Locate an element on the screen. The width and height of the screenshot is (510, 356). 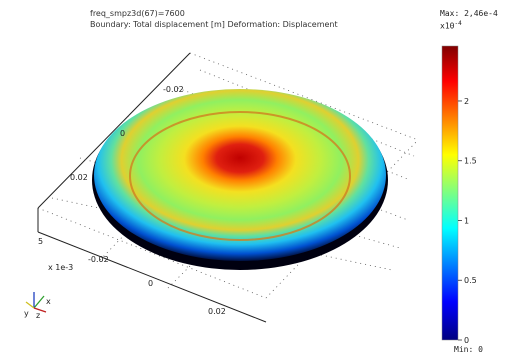
tick-bottom-zero: 0 is located at coordinates (150, 283).